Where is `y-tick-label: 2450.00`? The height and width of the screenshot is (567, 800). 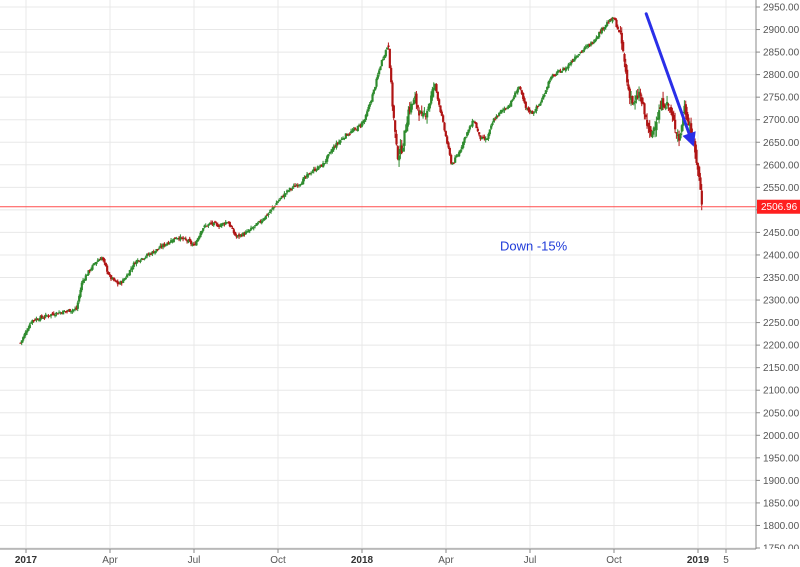 y-tick-label: 2450.00 is located at coordinates (781, 233).